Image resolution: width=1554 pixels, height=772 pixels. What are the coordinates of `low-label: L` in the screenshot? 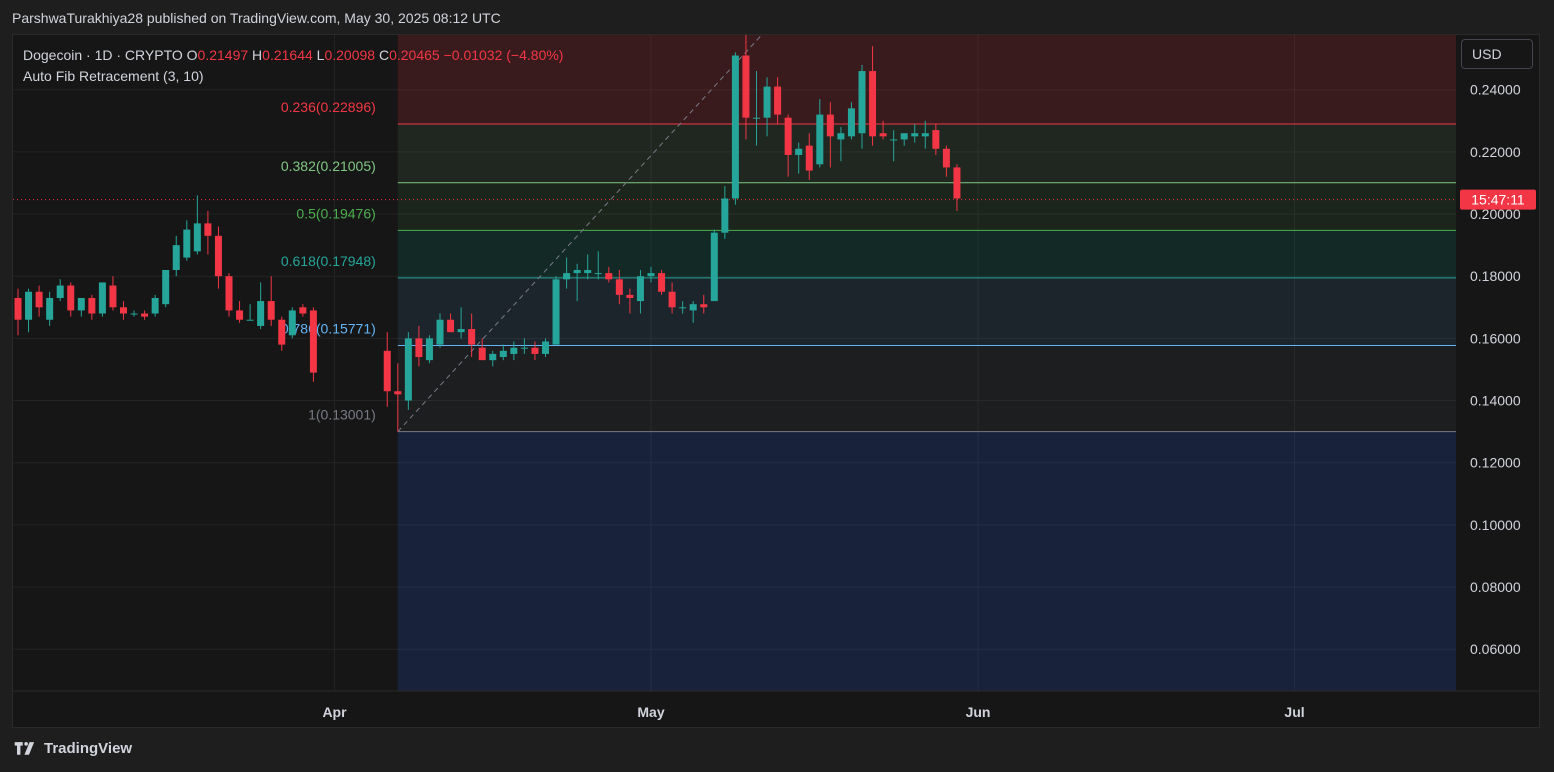 It's located at (320, 55).